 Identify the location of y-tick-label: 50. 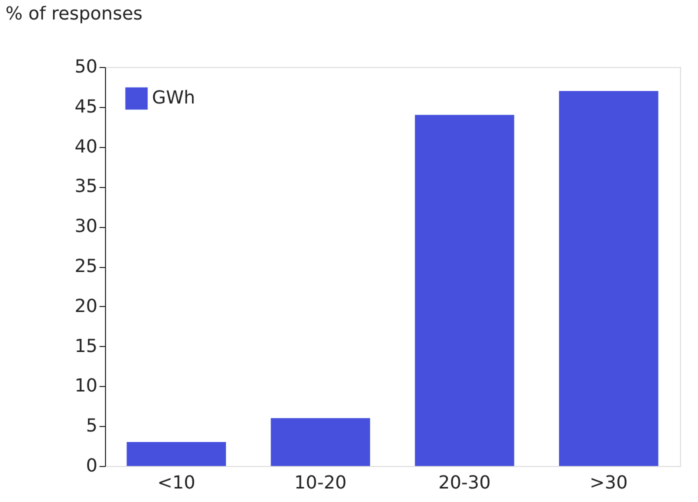
(86, 67).